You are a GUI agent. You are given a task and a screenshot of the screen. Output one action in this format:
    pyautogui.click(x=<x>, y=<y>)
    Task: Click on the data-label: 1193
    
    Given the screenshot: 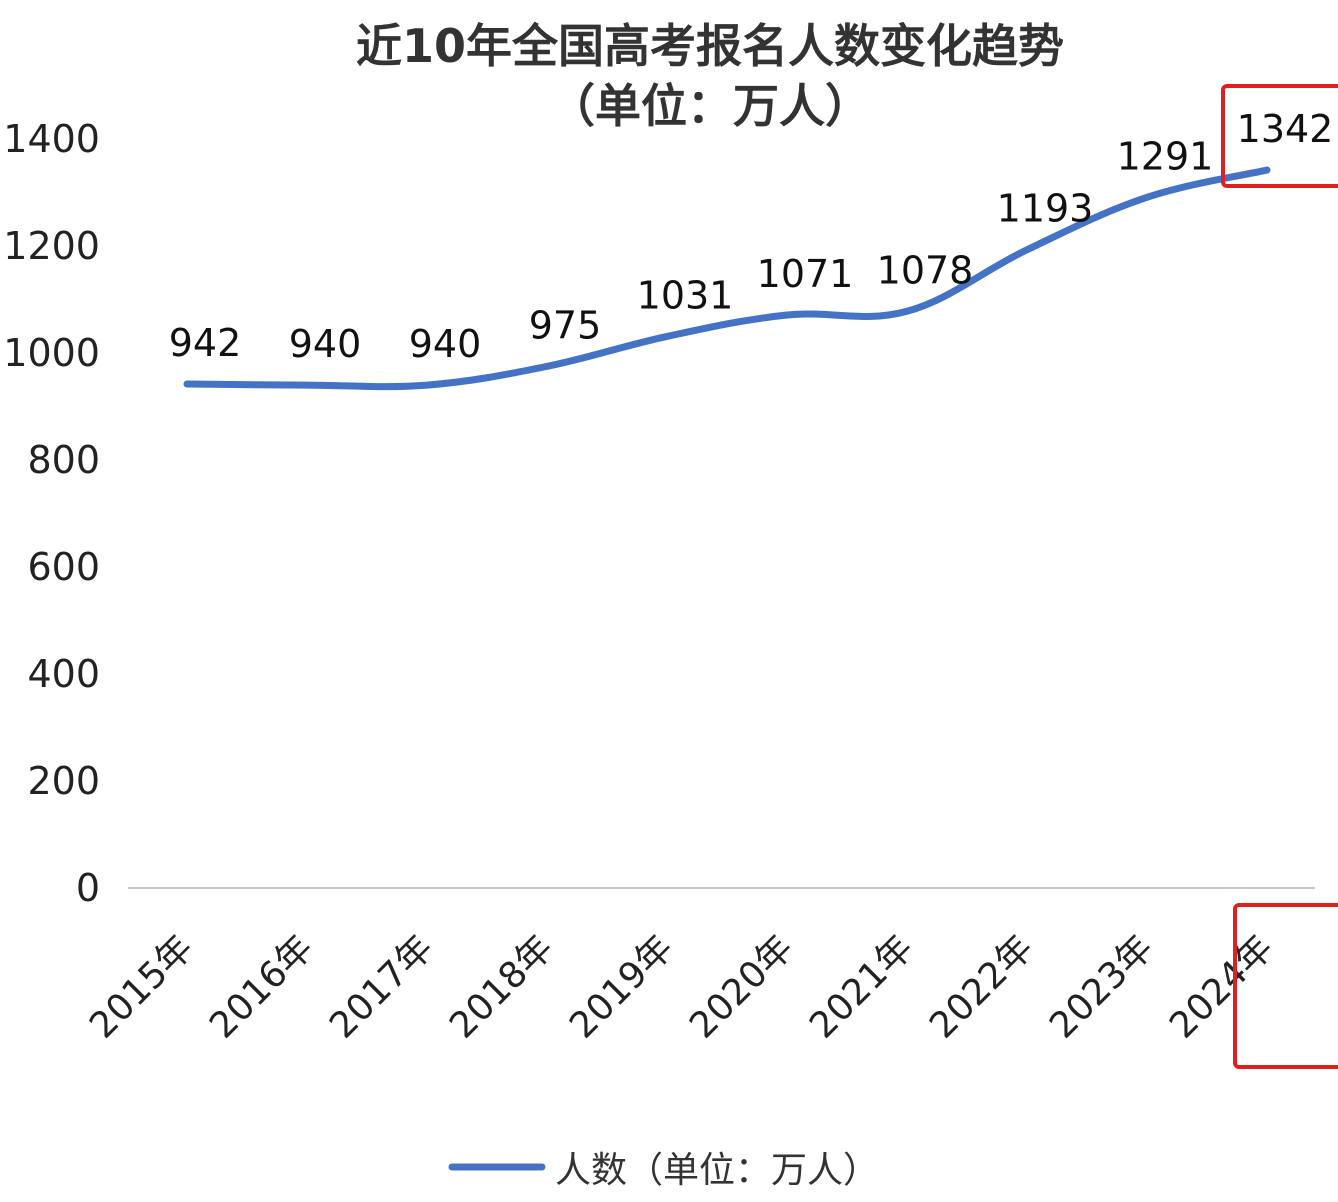 What is the action you would take?
    pyautogui.click(x=1045, y=209)
    